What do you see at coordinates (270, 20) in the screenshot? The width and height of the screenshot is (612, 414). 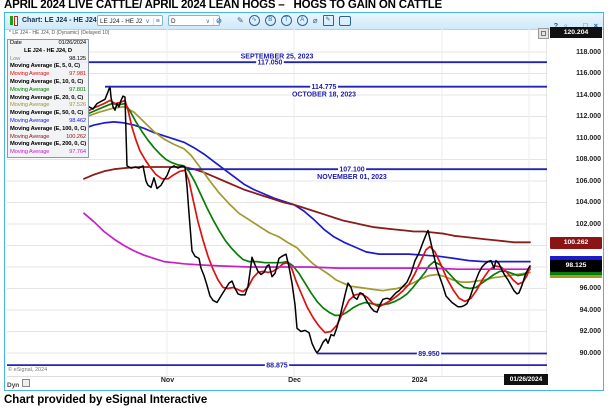 I see `bar-tool-icon: B` at bounding box center [270, 20].